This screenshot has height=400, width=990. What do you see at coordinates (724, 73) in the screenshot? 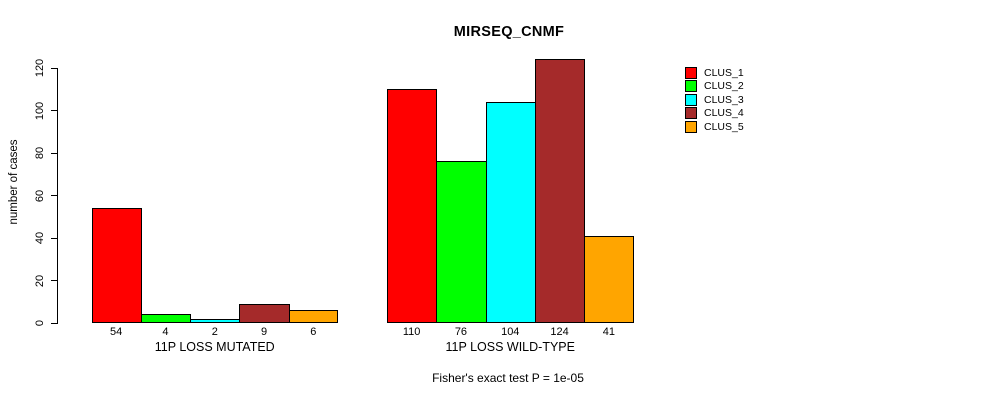
I see `legend-label: CLUS_1` at bounding box center [724, 73].